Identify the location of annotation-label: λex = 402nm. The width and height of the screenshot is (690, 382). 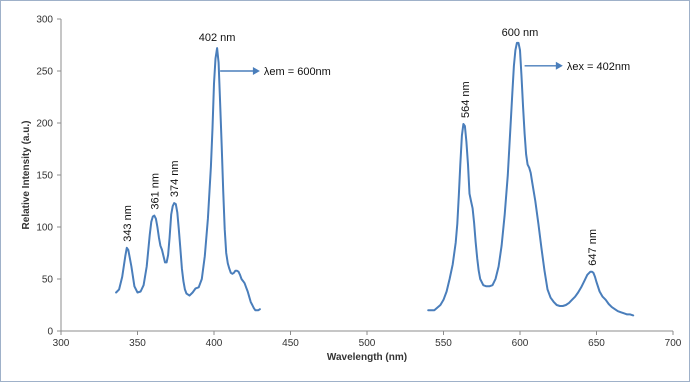
(598, 67).